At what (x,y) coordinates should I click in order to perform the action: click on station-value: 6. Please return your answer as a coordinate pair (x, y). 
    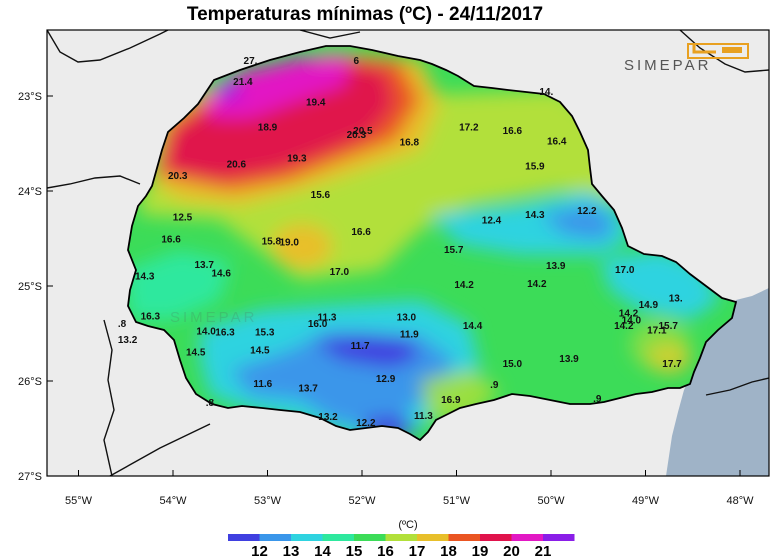
    Looking at the image, I should click on (357, 61).